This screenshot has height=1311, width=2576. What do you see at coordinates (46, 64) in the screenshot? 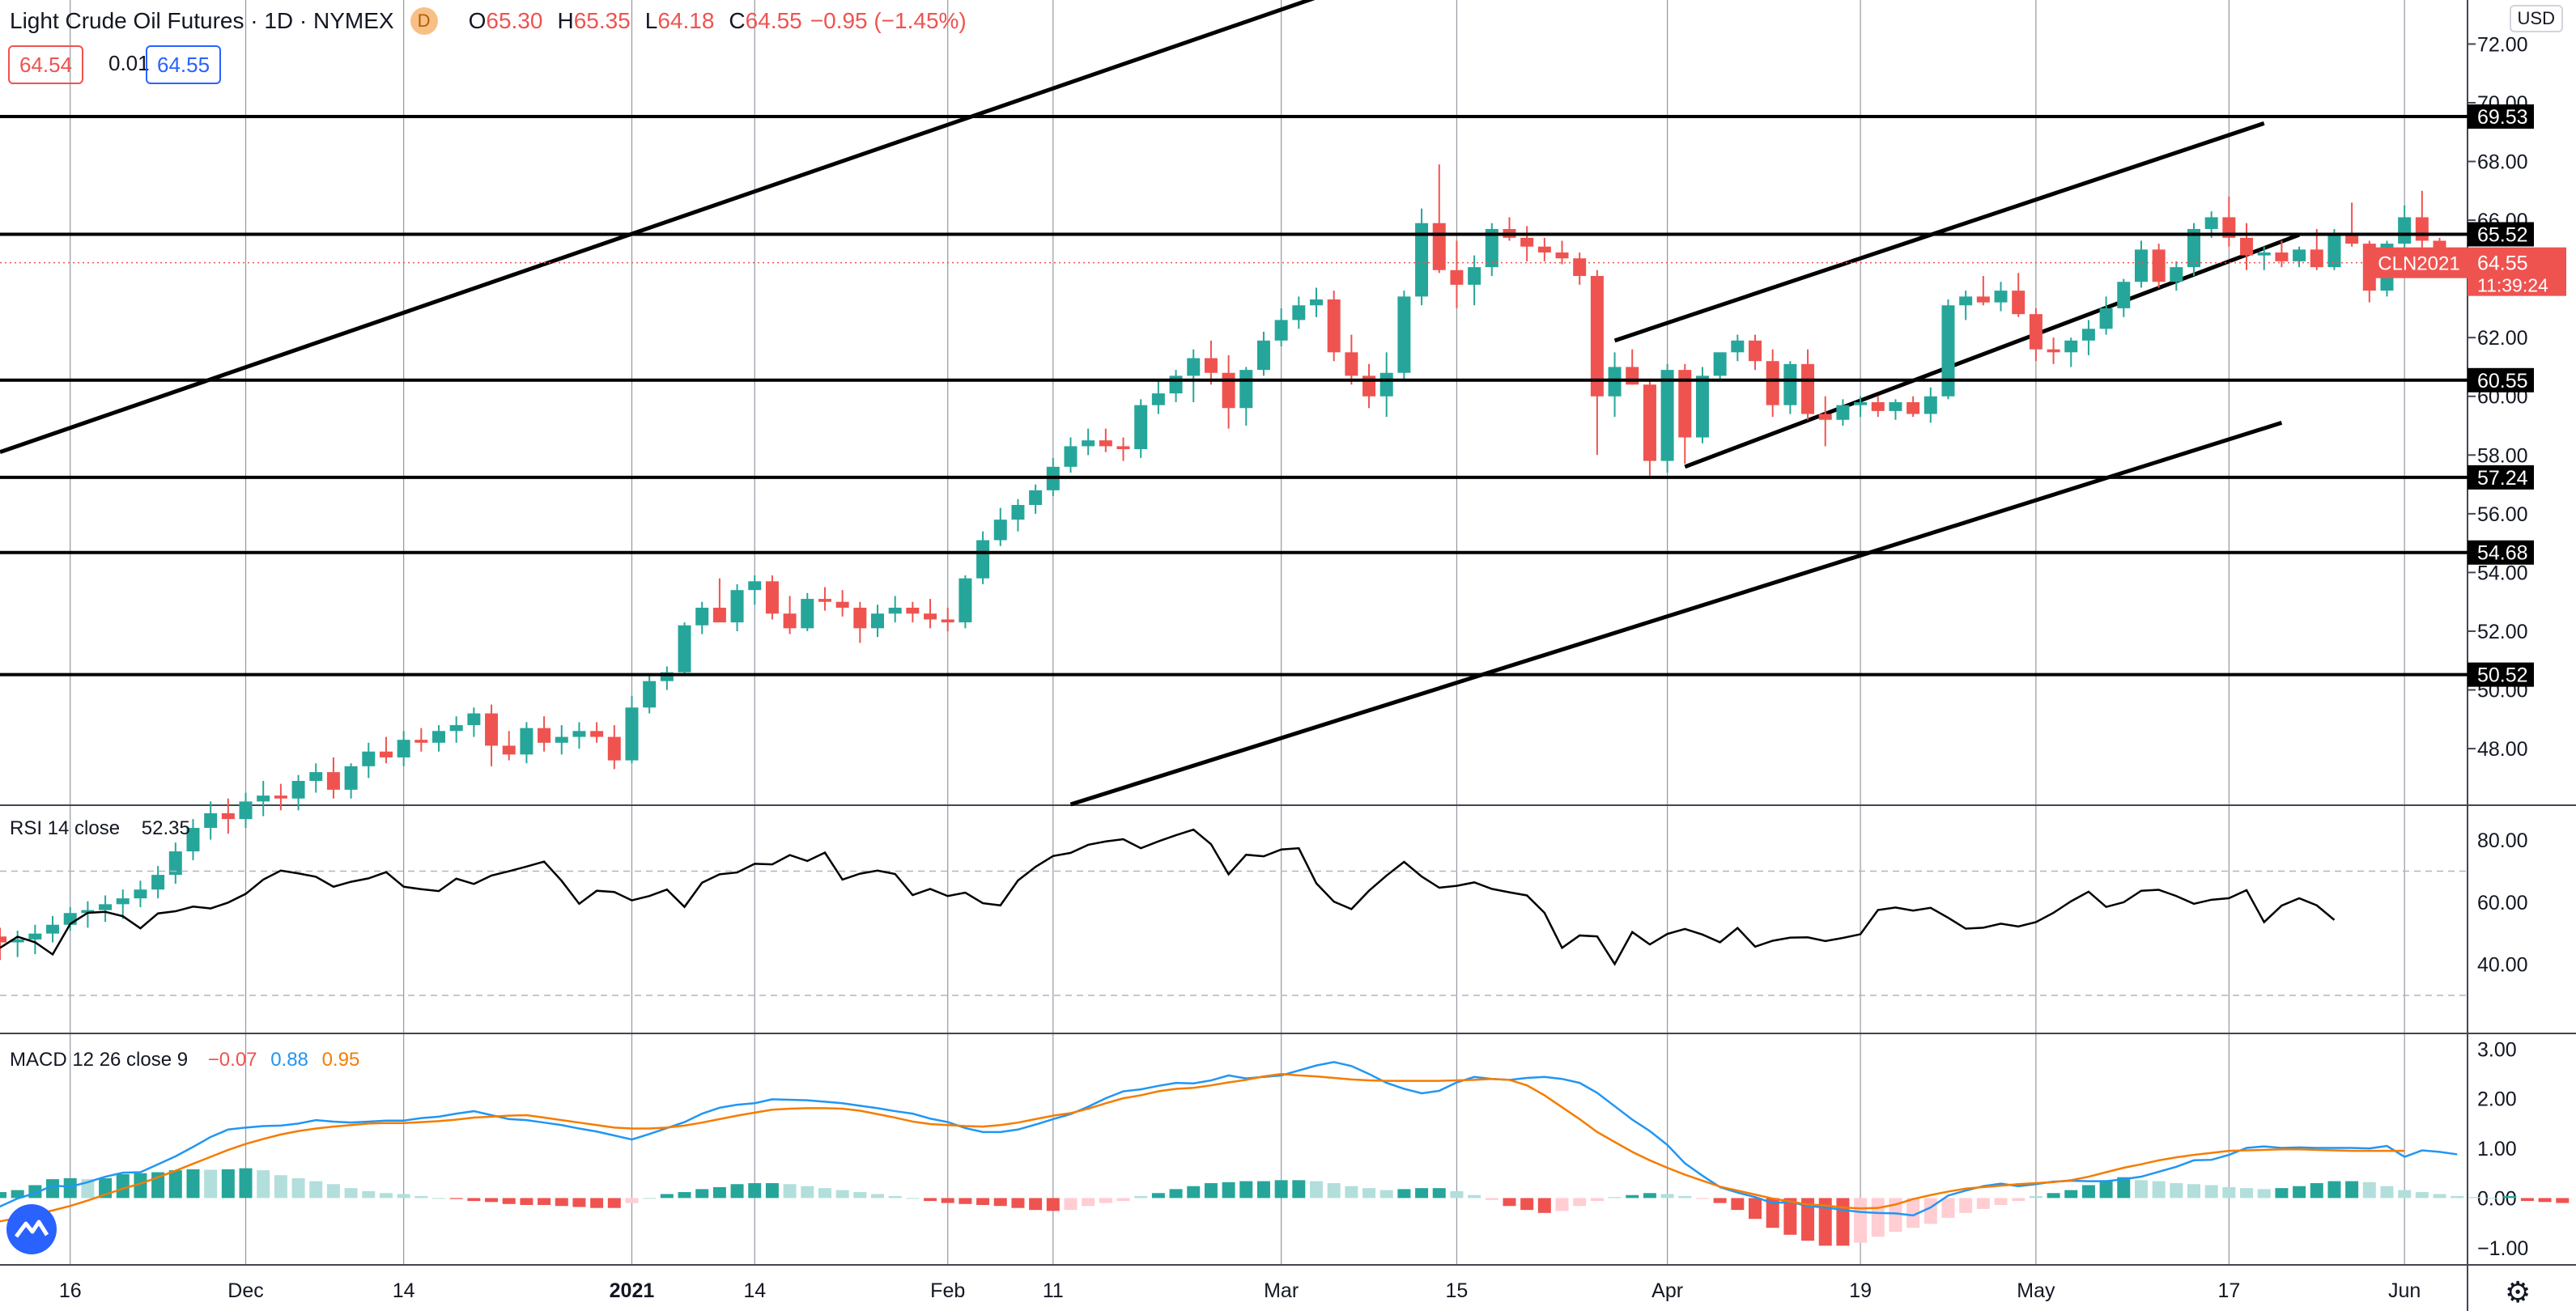
I see `sell-price-button: 64.54` at bounding box center [46, 64].